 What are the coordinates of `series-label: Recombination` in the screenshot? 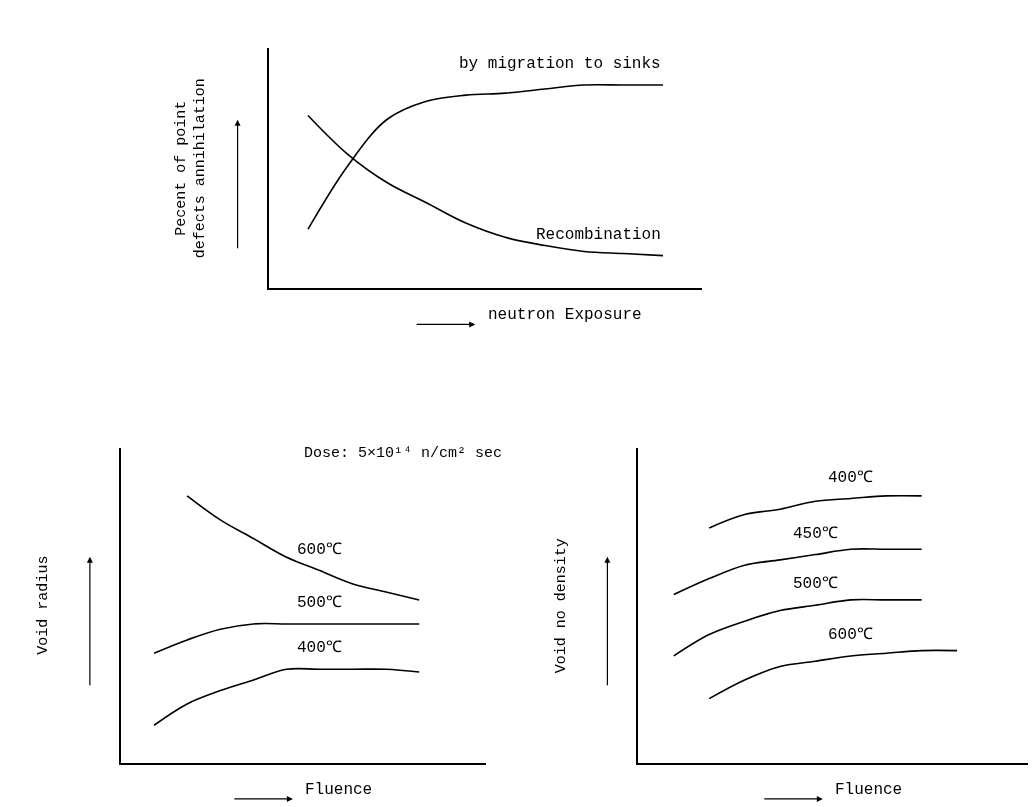 It's located at (598, 235).